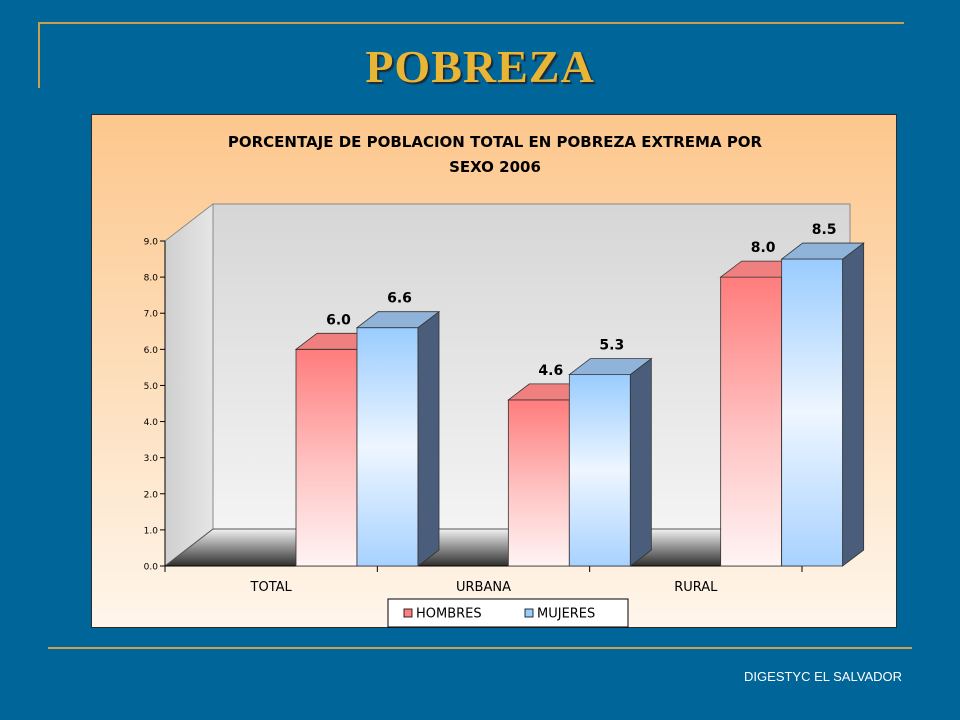  I want to click on y-tick-label: 8.0, so click(151, 279).